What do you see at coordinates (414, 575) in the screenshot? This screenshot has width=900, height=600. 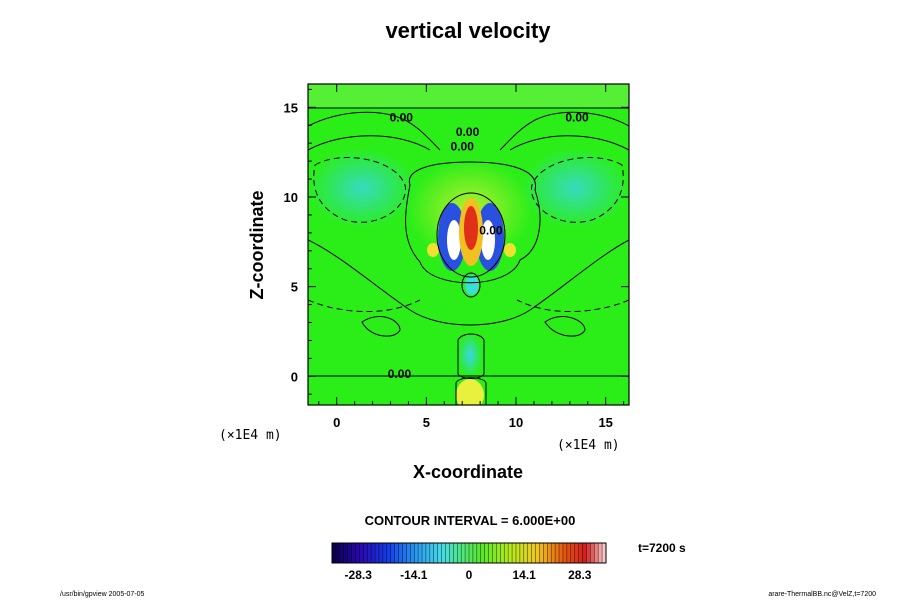 I see `colorbar-tick-label: -14.1` at bounding box center [414, 575].